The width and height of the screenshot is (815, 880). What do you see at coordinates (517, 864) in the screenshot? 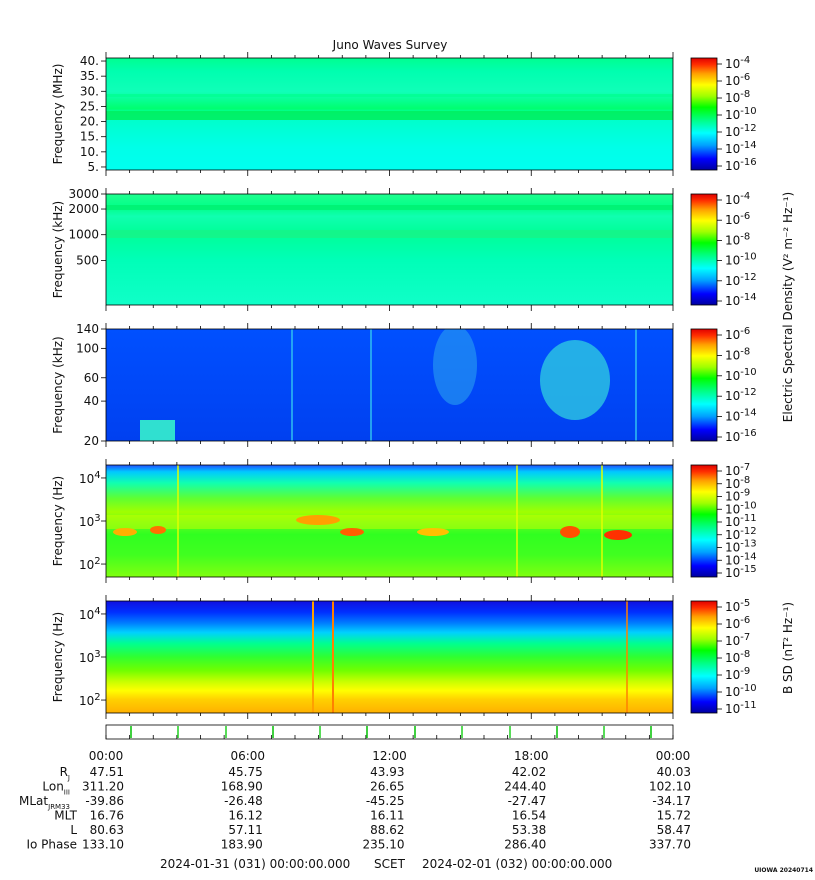
I see `footer-end: 2024-02-01 (032) 00:00:00.000` at bounding box center [517, 864].